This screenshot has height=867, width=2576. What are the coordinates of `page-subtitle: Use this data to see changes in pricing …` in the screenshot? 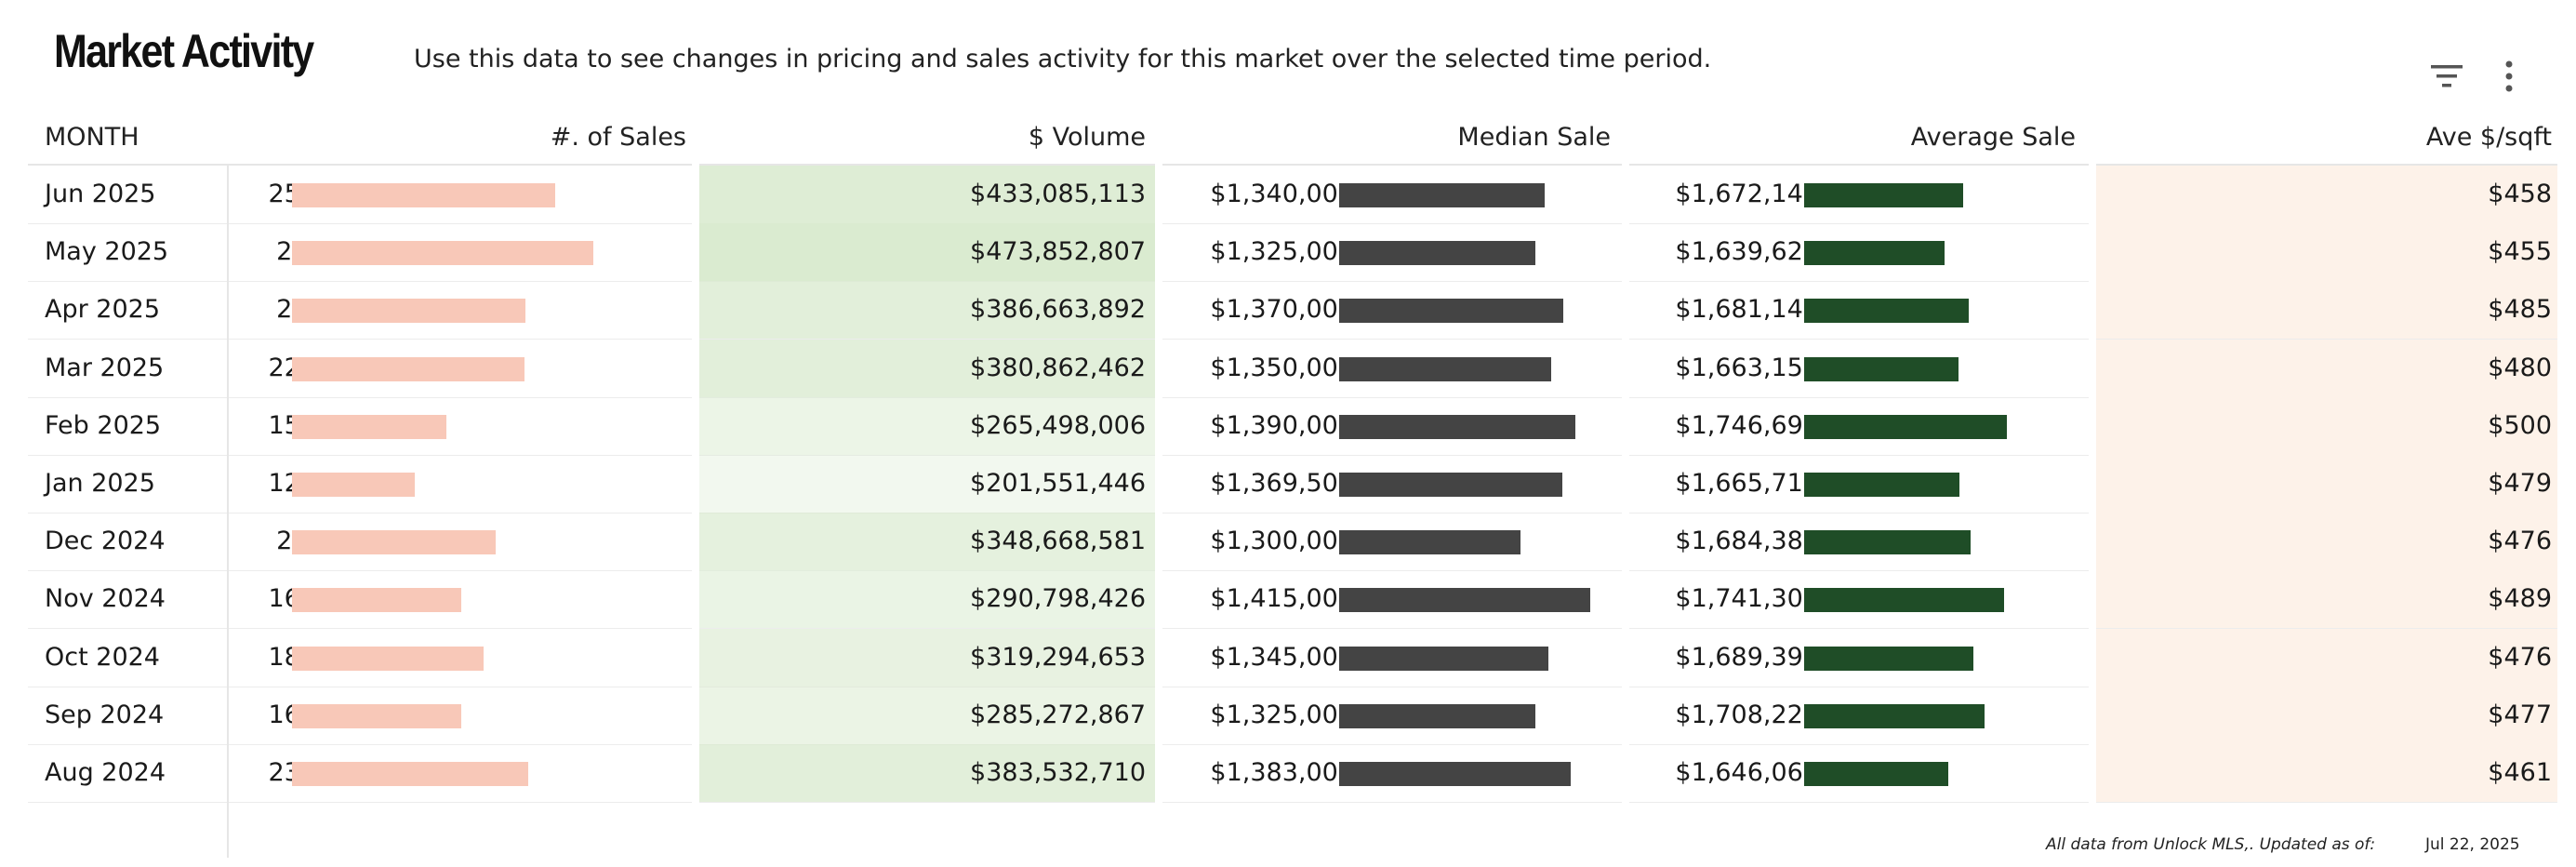 It's located at (1063, 59).